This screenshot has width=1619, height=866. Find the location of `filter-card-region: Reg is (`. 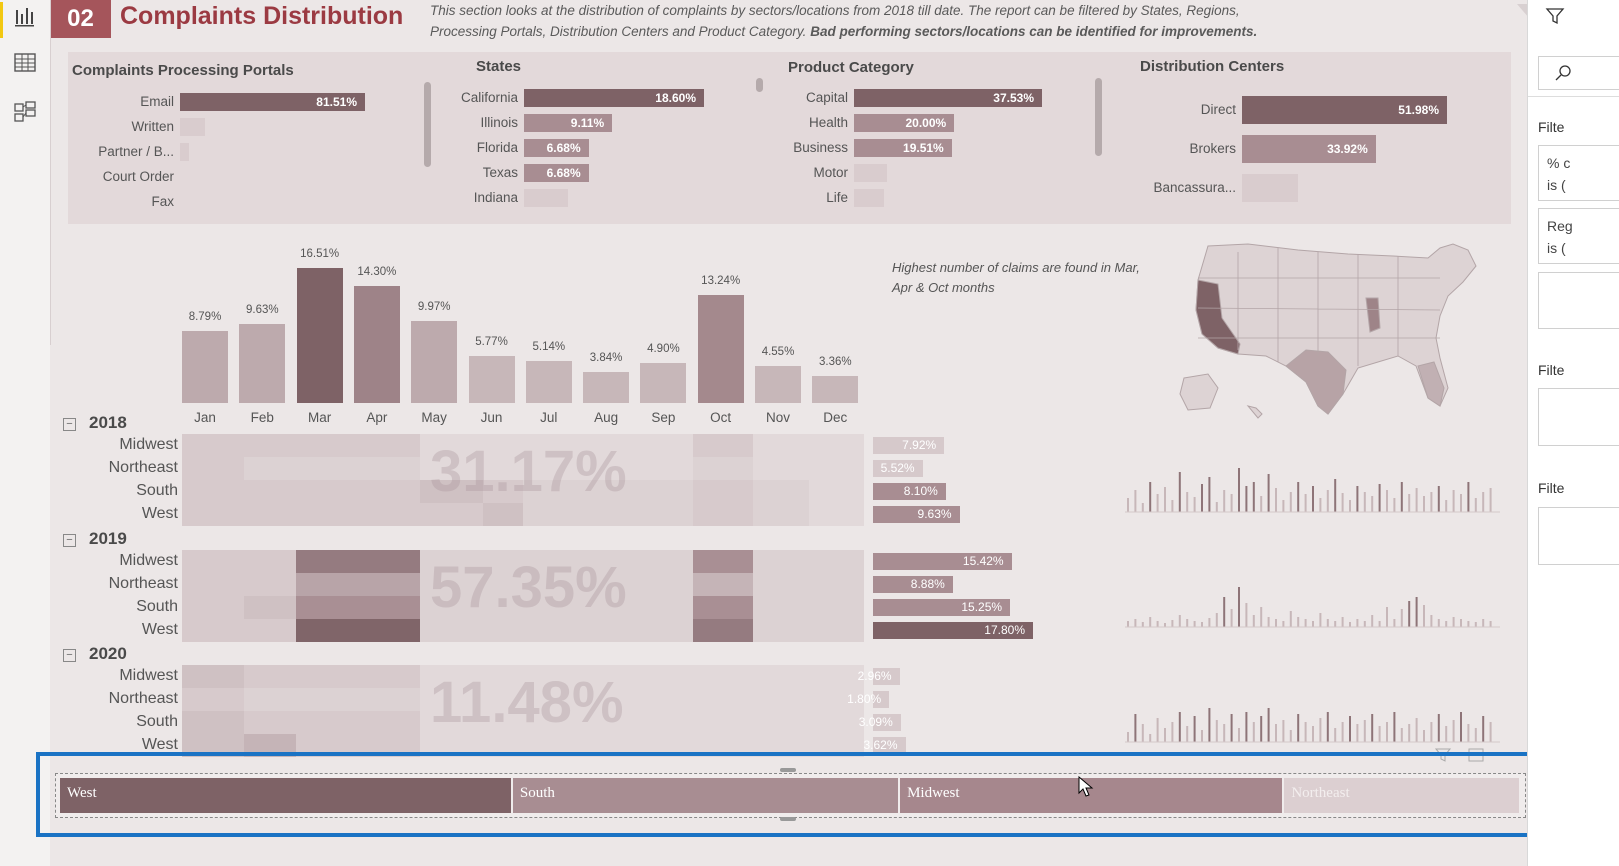

filter-card-region: Reg is ( is located at coordinates (1578, 236).